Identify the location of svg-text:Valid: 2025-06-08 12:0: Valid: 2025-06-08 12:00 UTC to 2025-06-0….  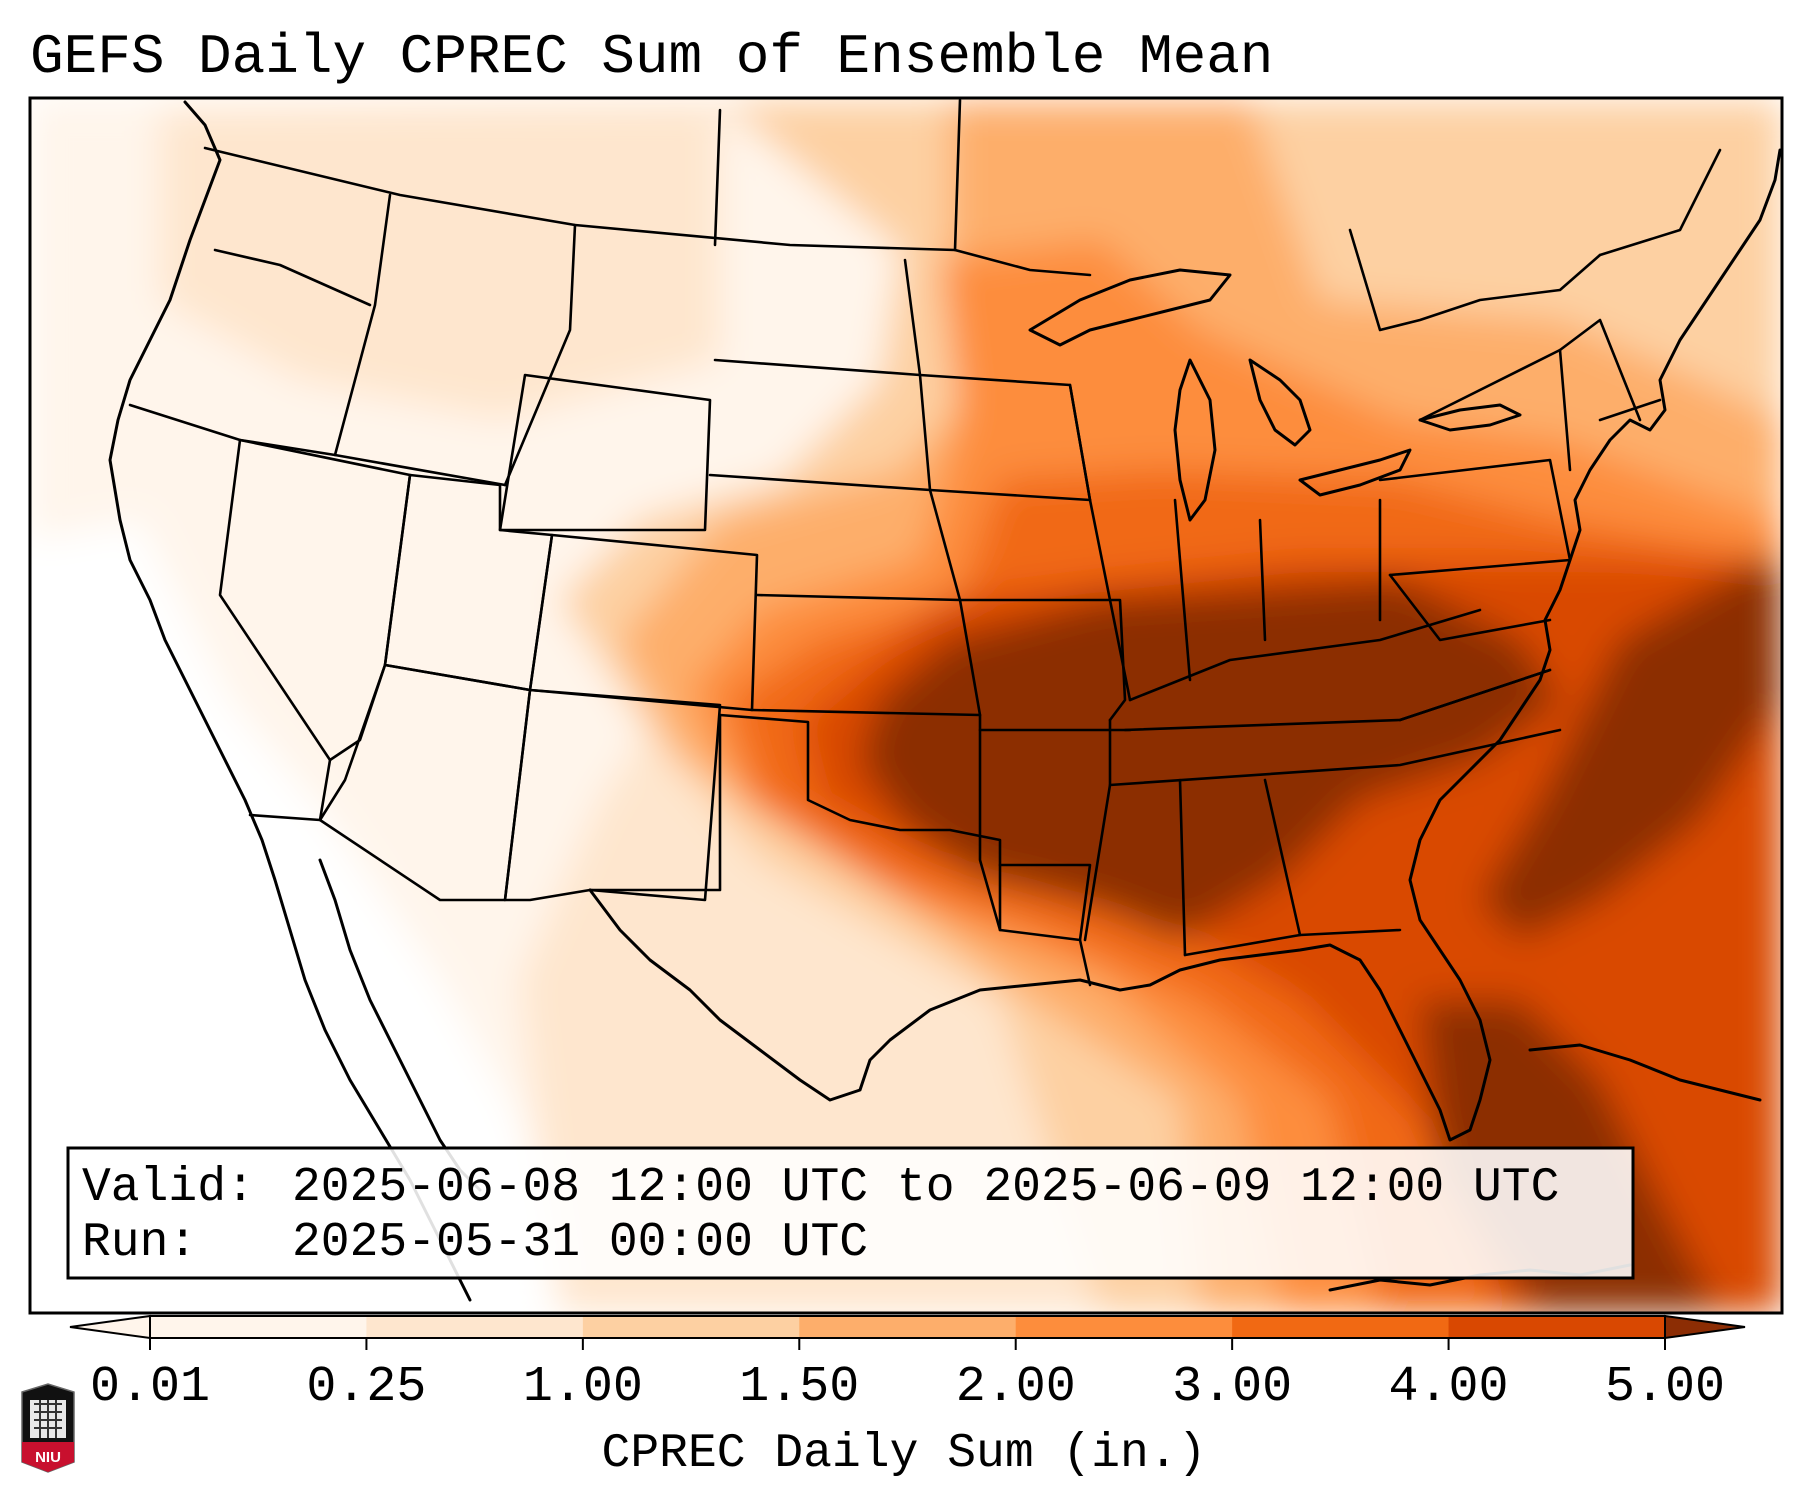
(820, 1188).